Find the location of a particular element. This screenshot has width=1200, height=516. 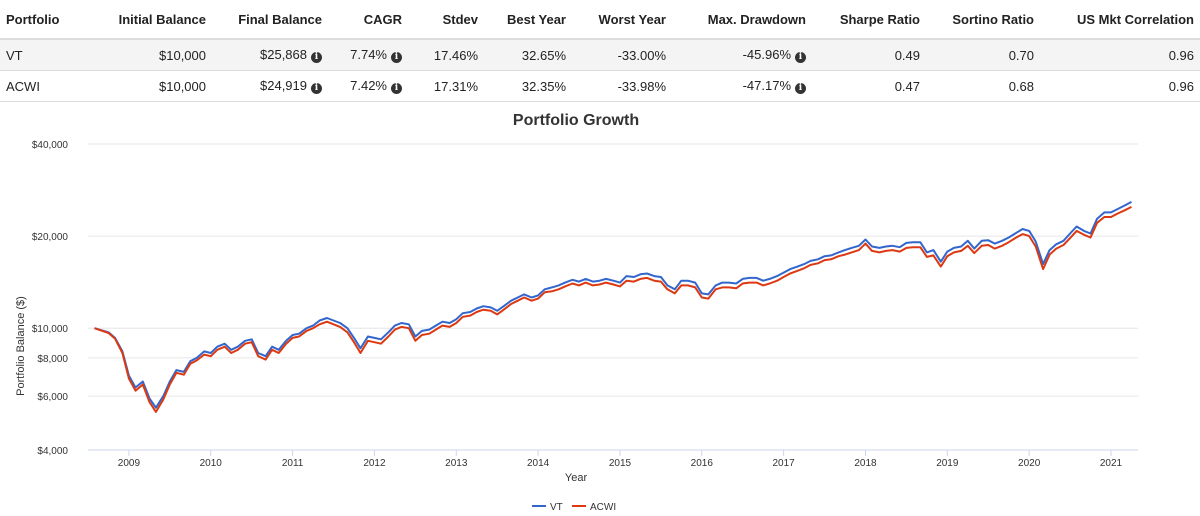

x-tick-label: 2019 is located at coordinates (947, 463).